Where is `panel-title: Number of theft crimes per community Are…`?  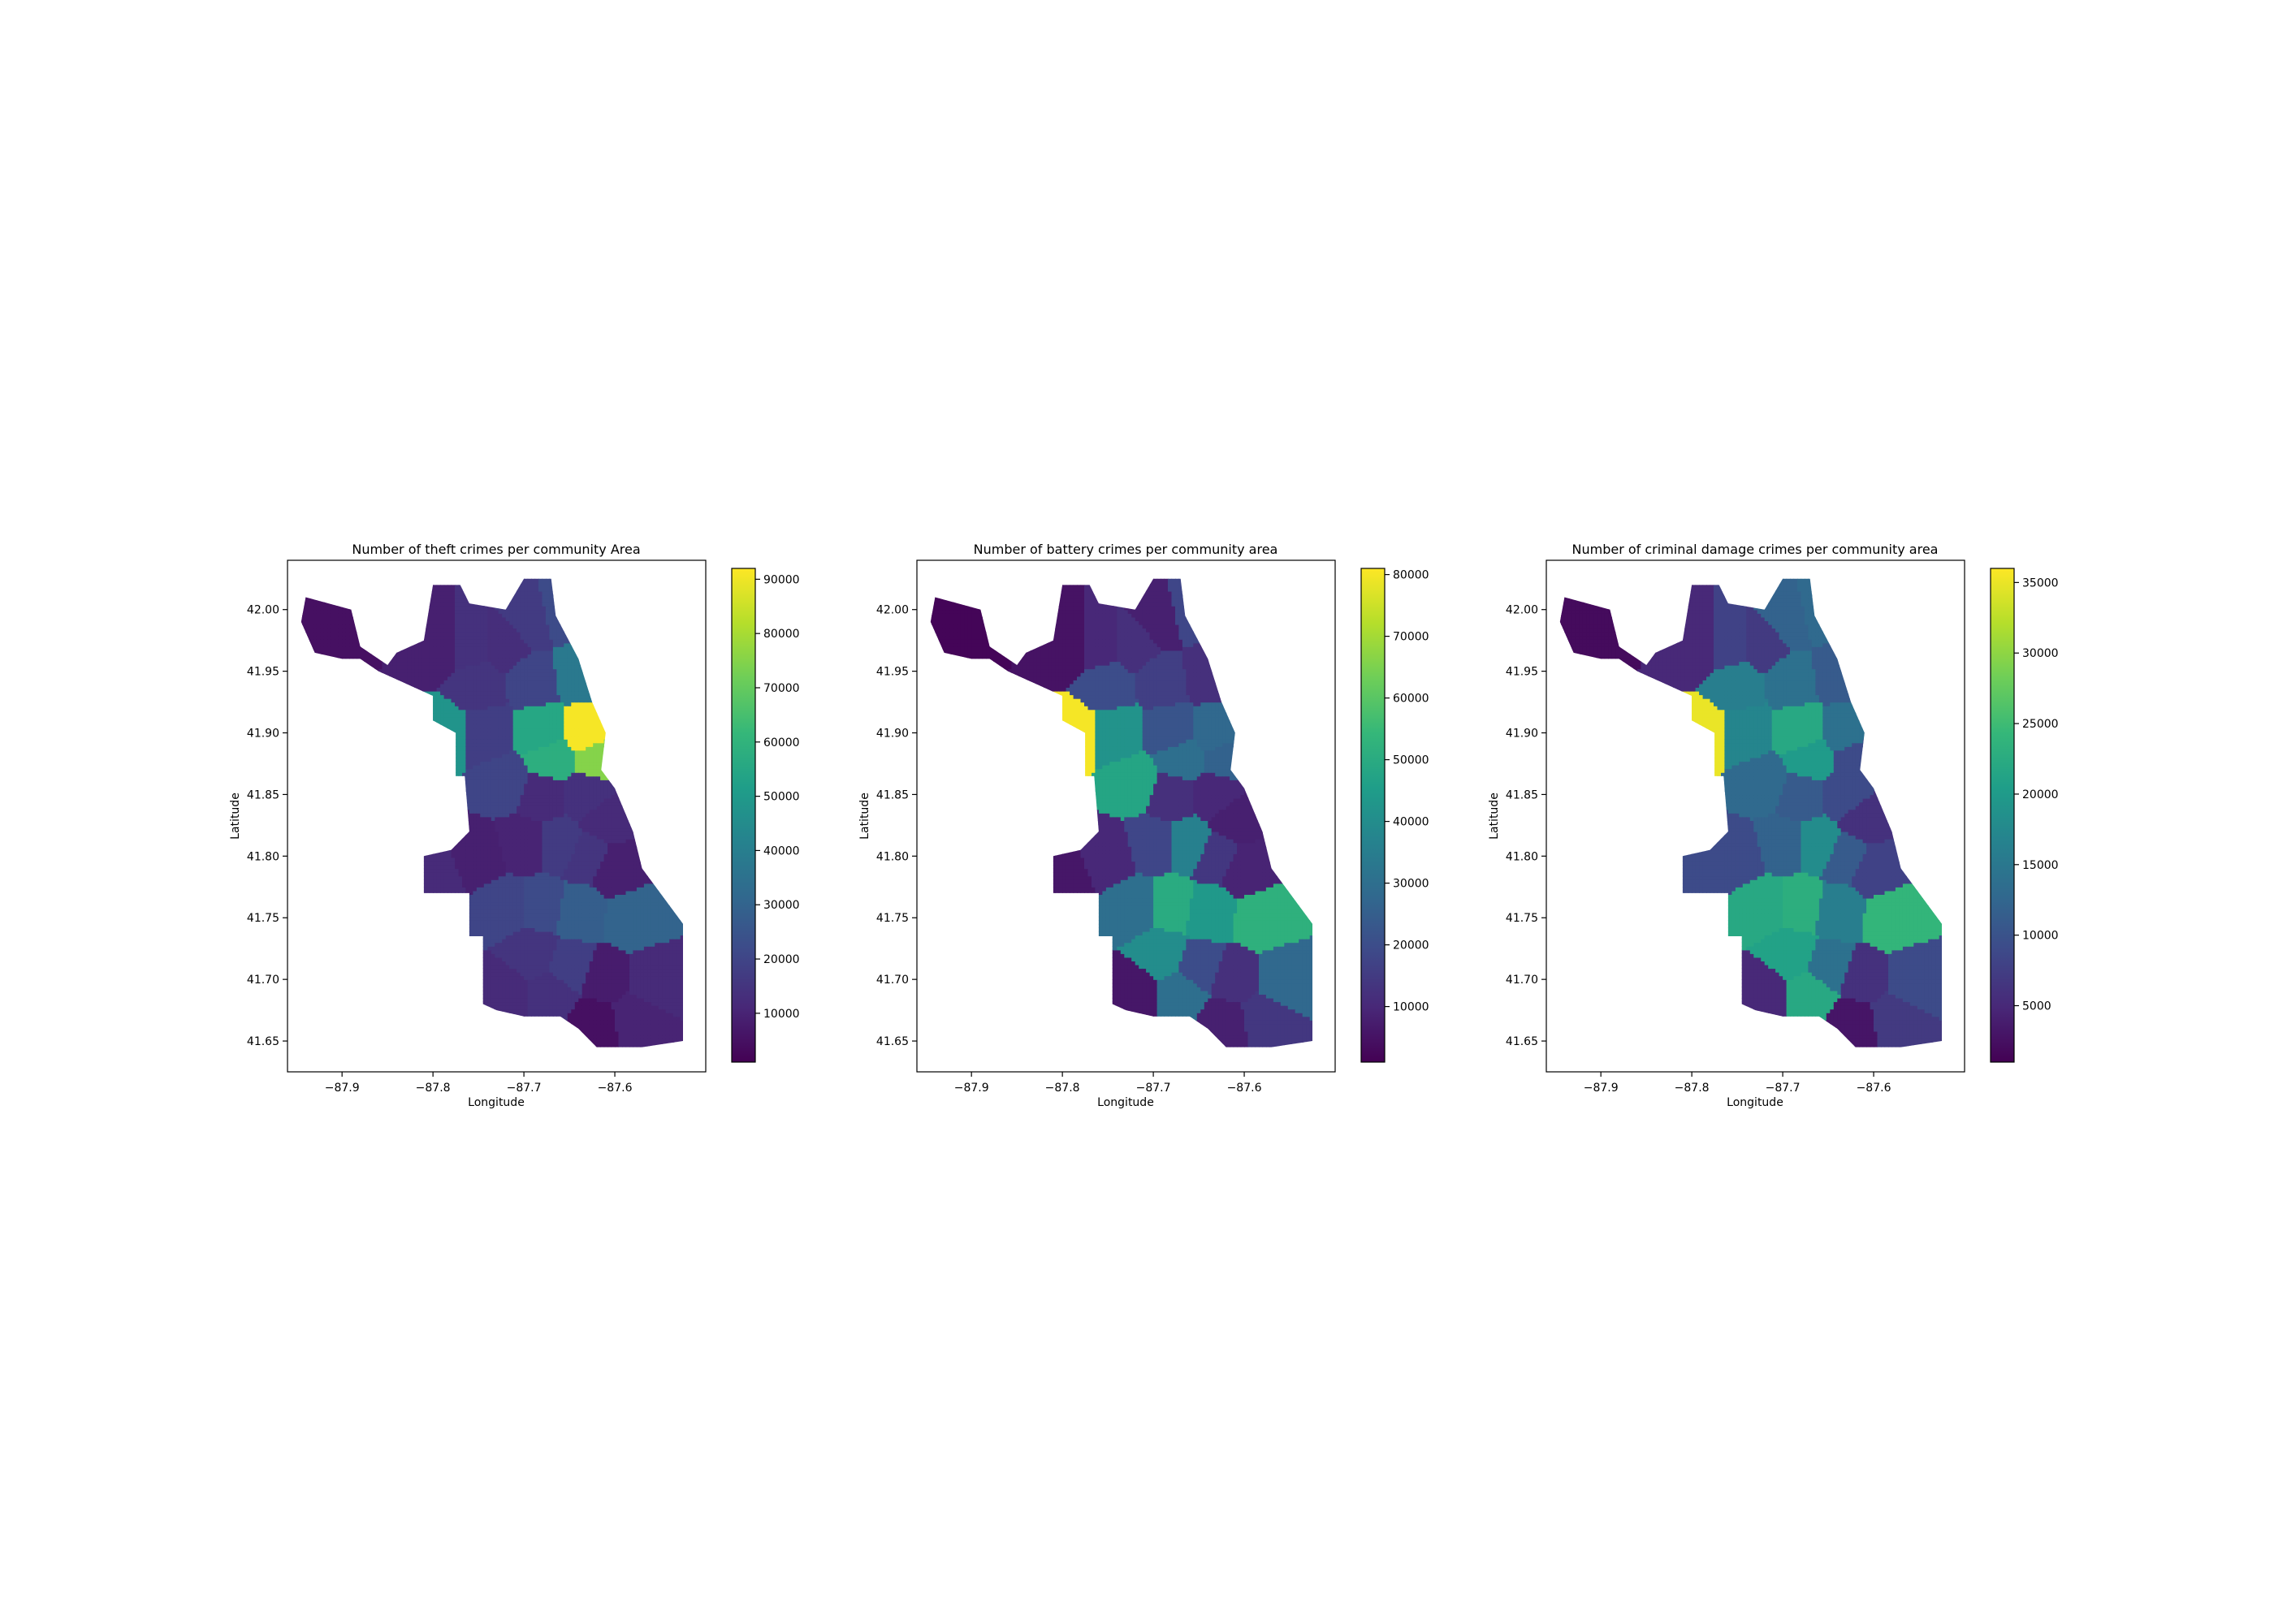 panel-title: Number of theft crimes per community Are… is located at coordinates (496, 550).